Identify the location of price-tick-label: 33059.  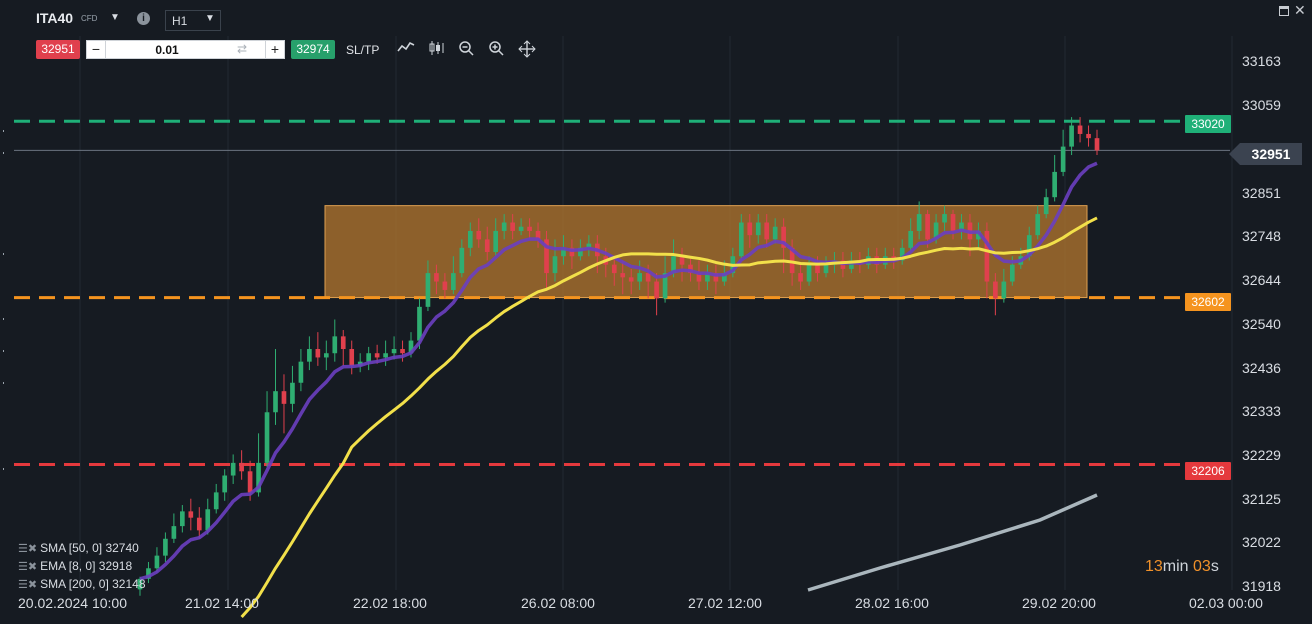
(1261, 104).